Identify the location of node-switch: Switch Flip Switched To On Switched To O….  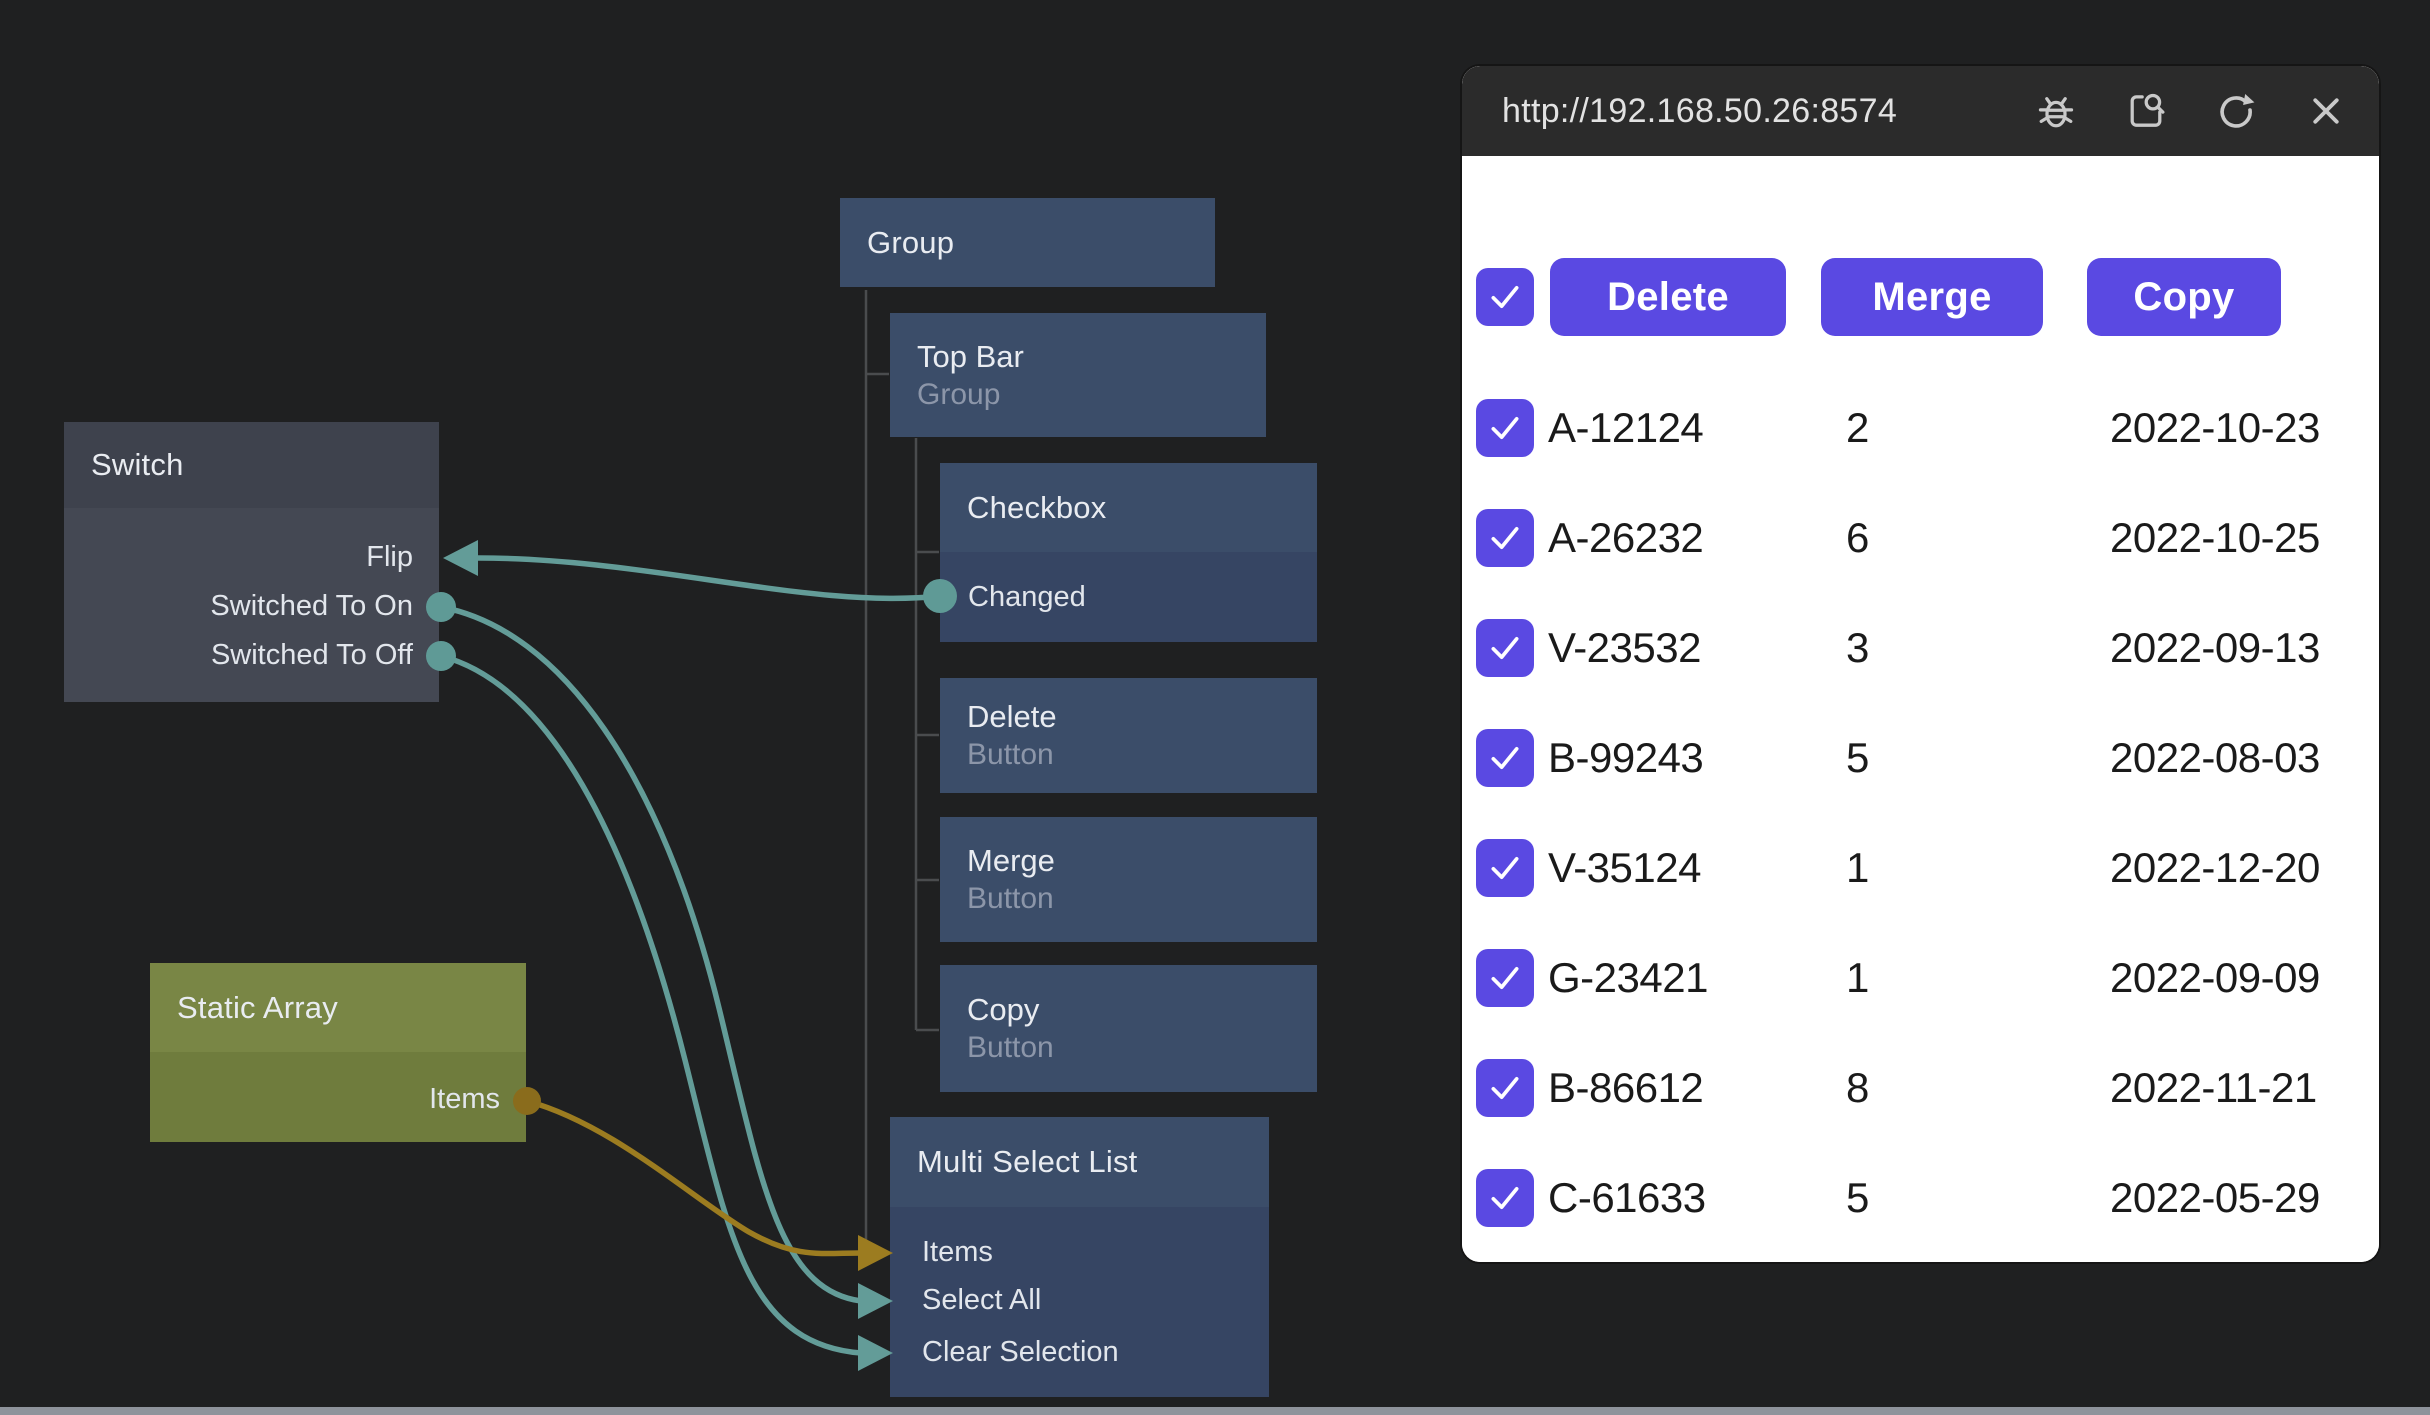
(251, 562).